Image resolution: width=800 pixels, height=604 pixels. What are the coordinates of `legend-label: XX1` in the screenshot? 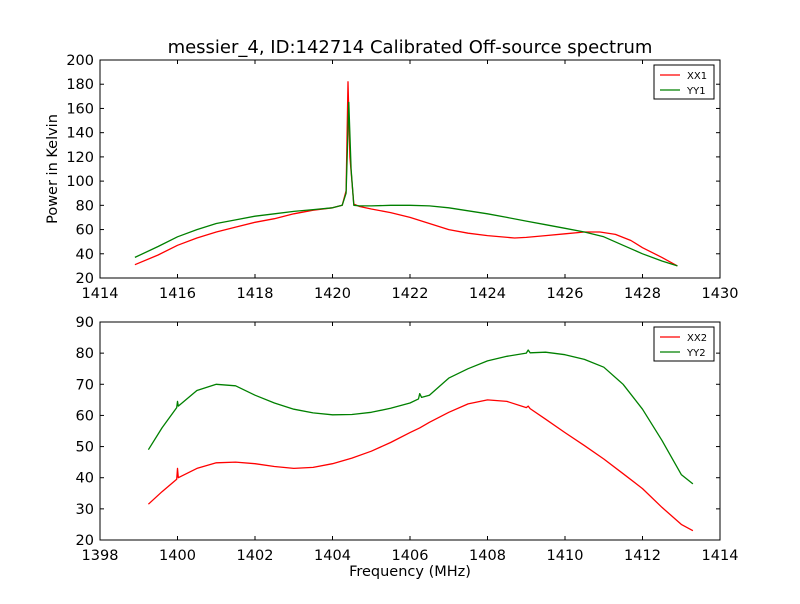 It's located at (697, 76).